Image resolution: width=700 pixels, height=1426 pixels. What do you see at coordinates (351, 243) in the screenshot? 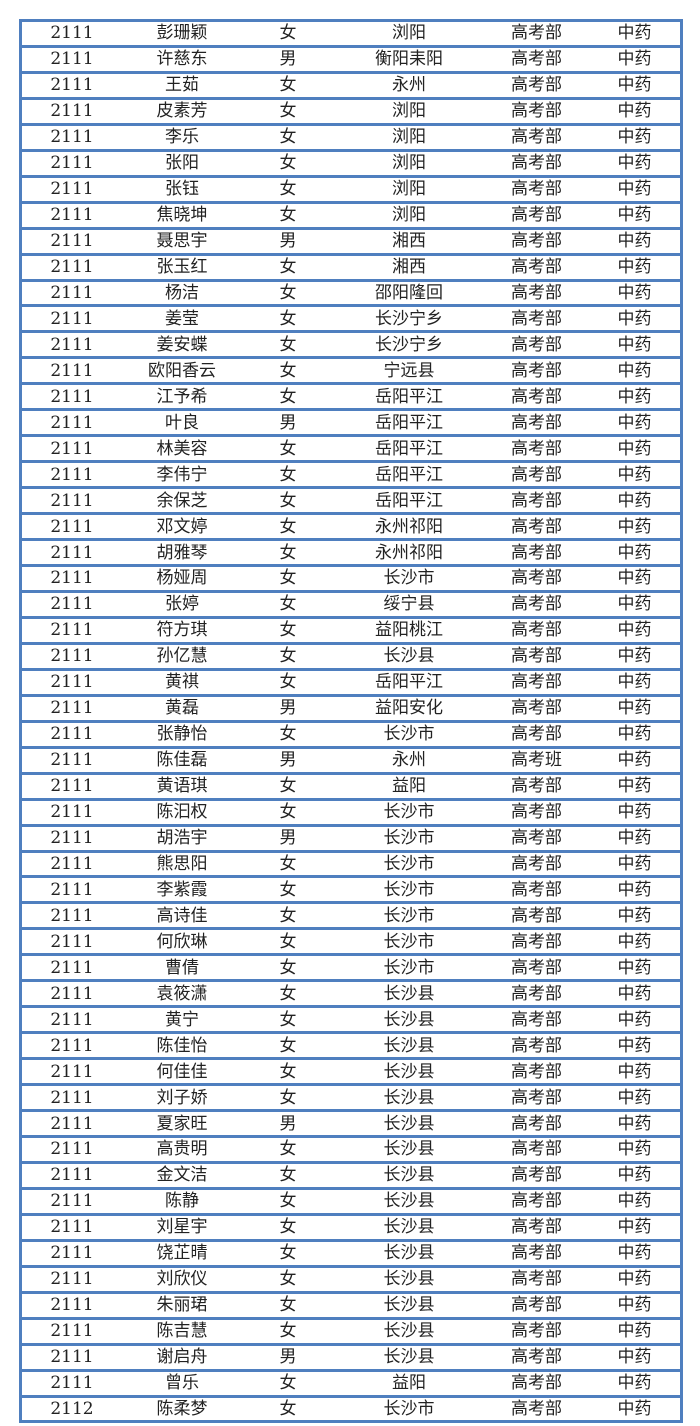
I see `table-row: 2111 聂思宇 男 湘西 高考部 中药` at bounding box center [351, 243].